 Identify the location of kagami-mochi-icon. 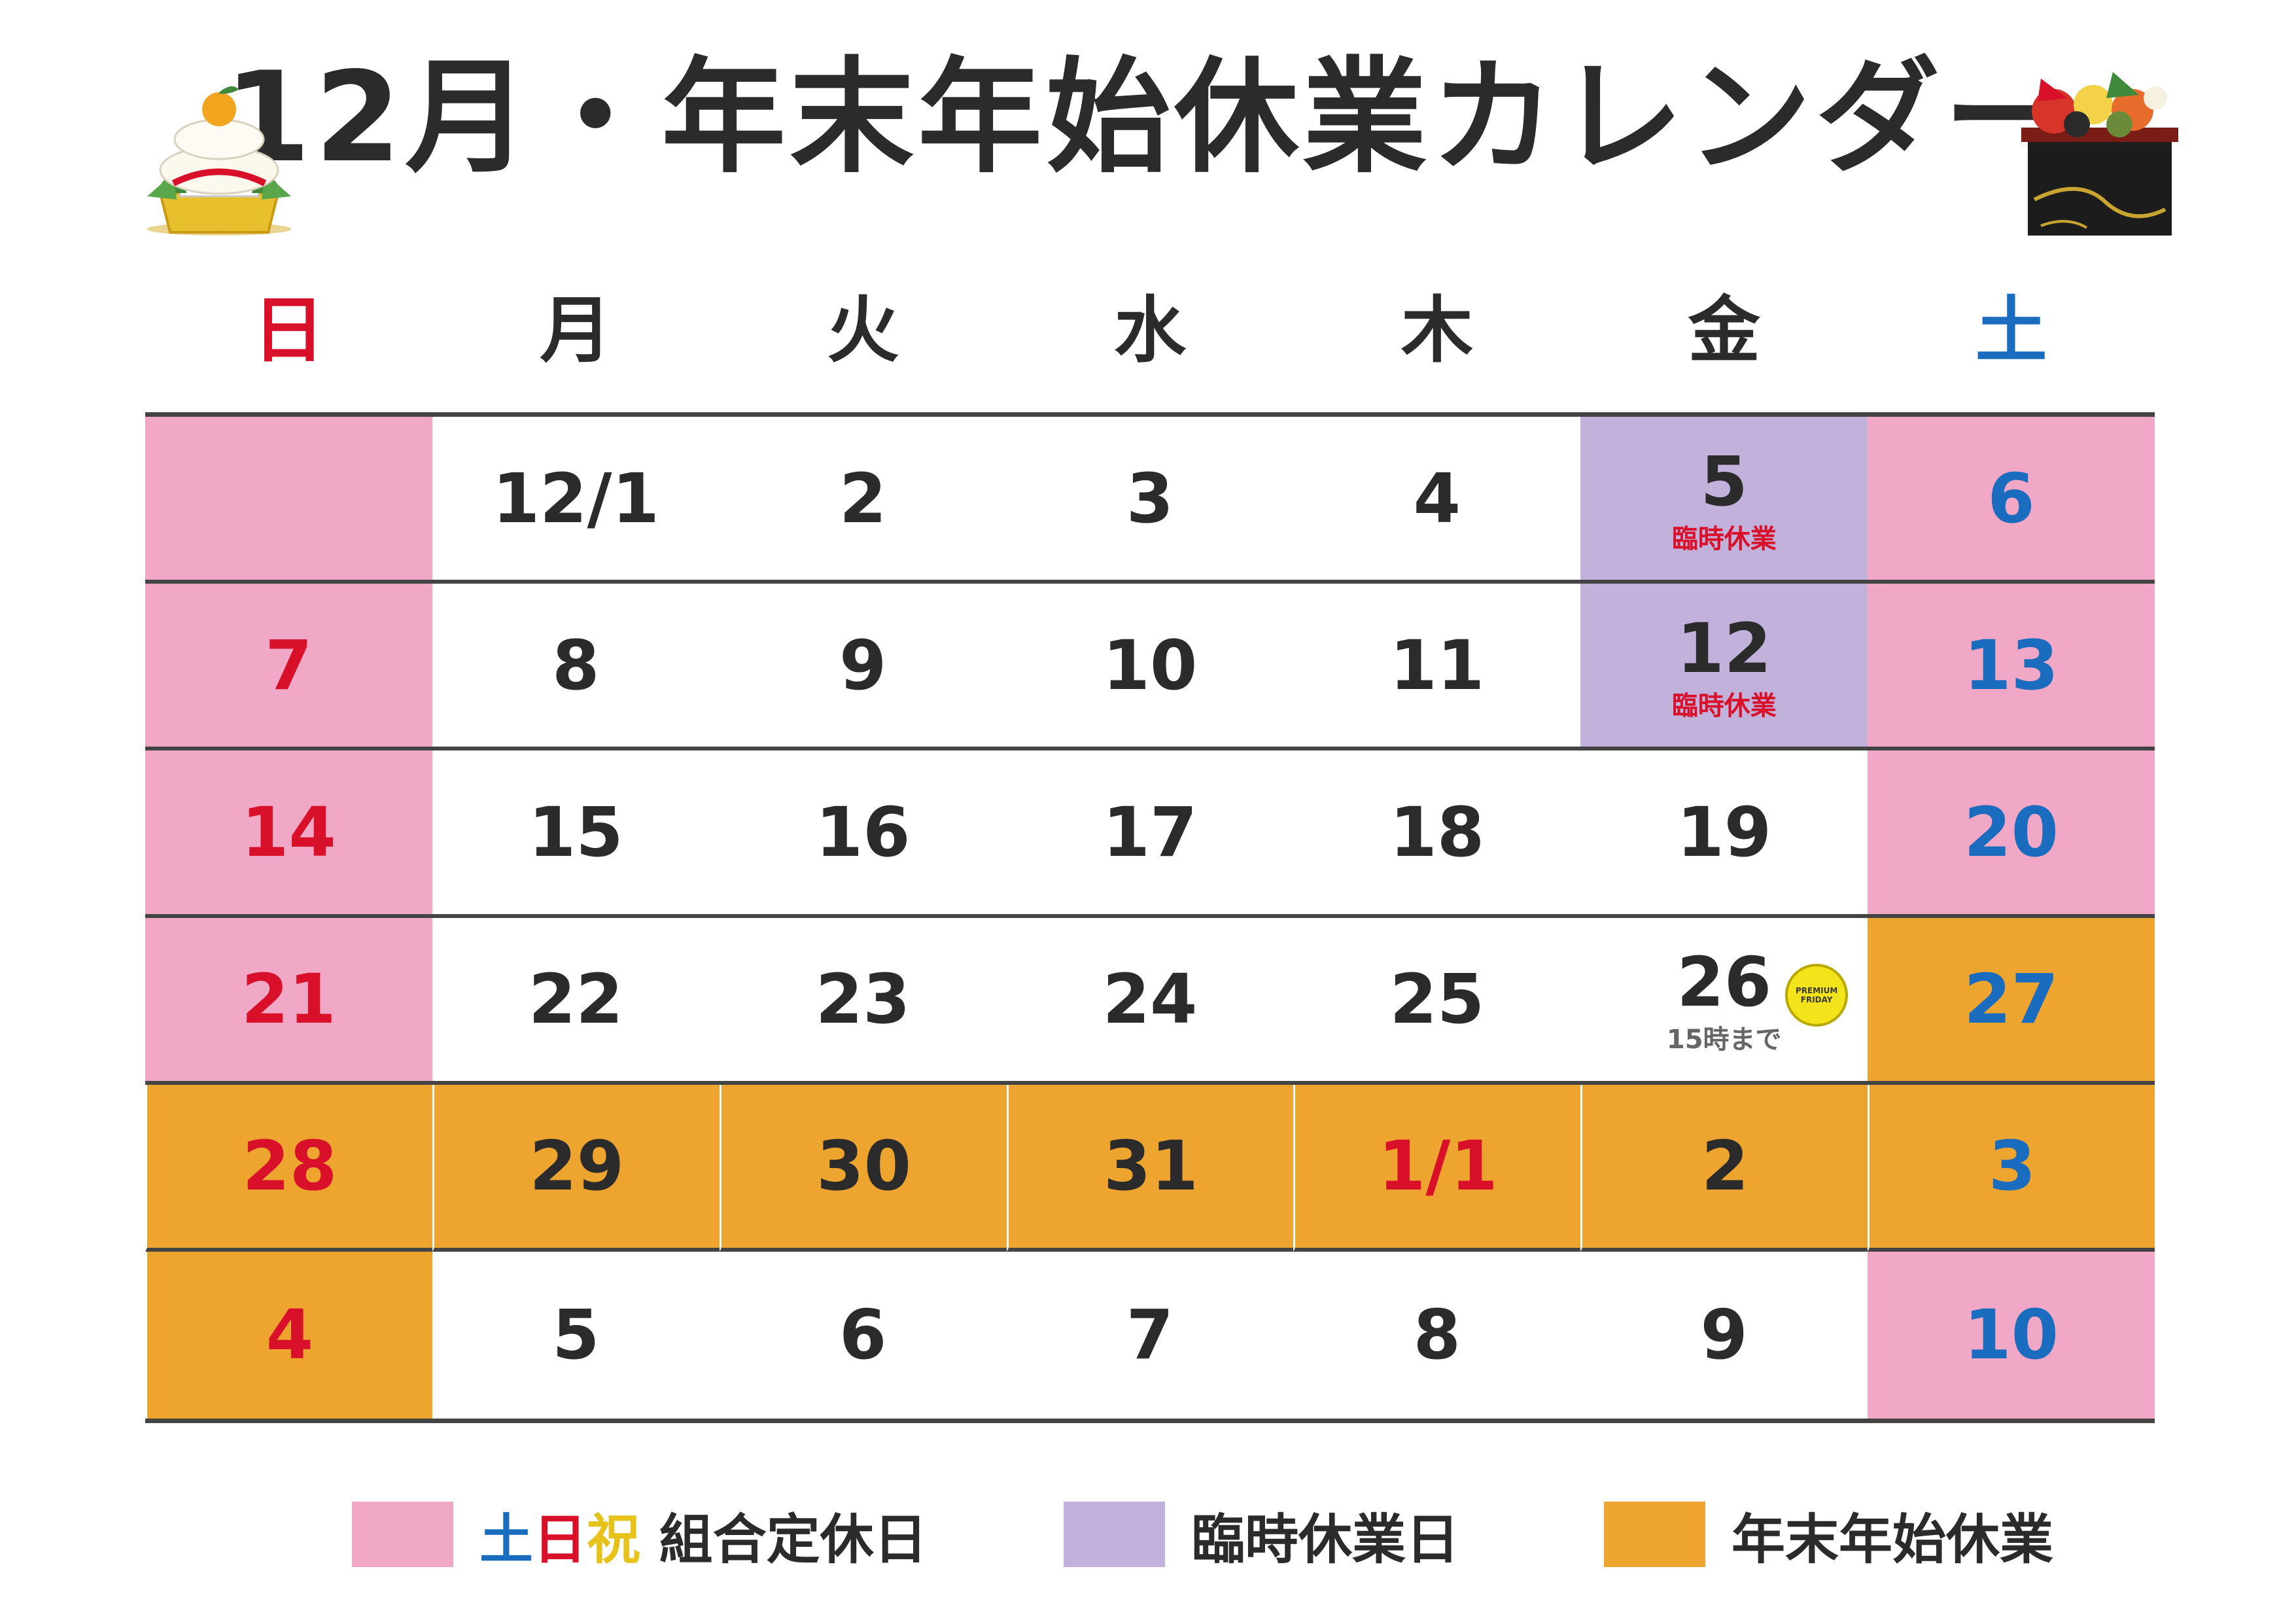
(219, 150).